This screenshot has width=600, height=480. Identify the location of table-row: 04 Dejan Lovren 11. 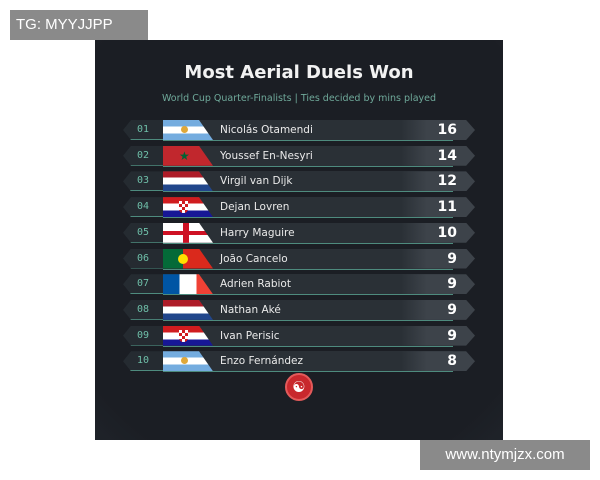
(299, 208).